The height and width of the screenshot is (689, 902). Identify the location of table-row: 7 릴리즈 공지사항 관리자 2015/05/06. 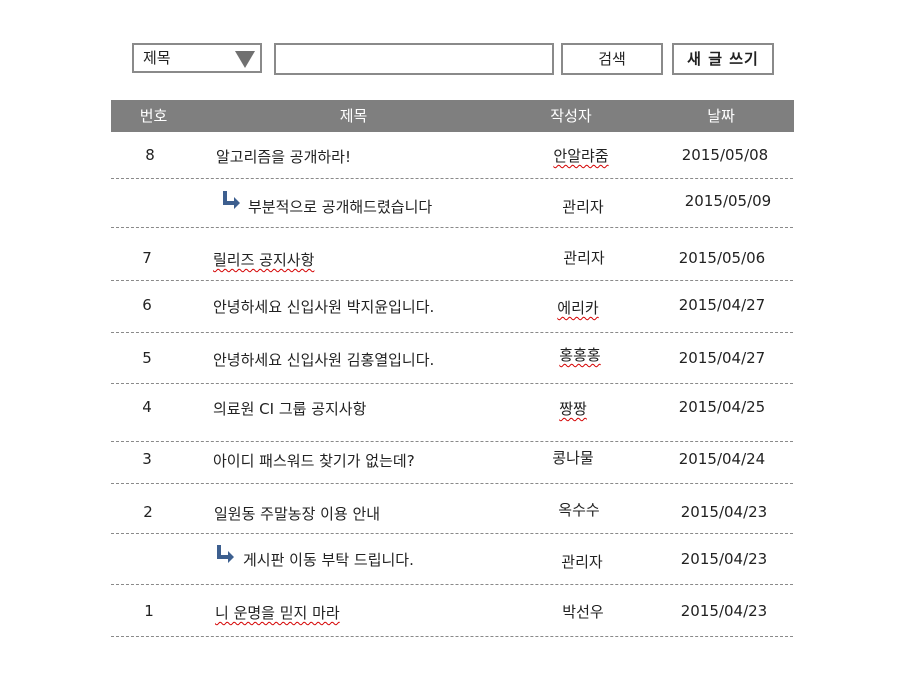
(452, 254).